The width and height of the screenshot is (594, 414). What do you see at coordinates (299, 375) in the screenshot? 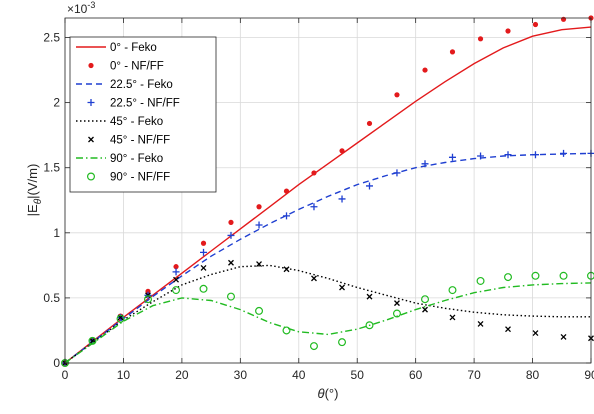
I see `x-tick-label: 40` at bounding box center [299, 375].